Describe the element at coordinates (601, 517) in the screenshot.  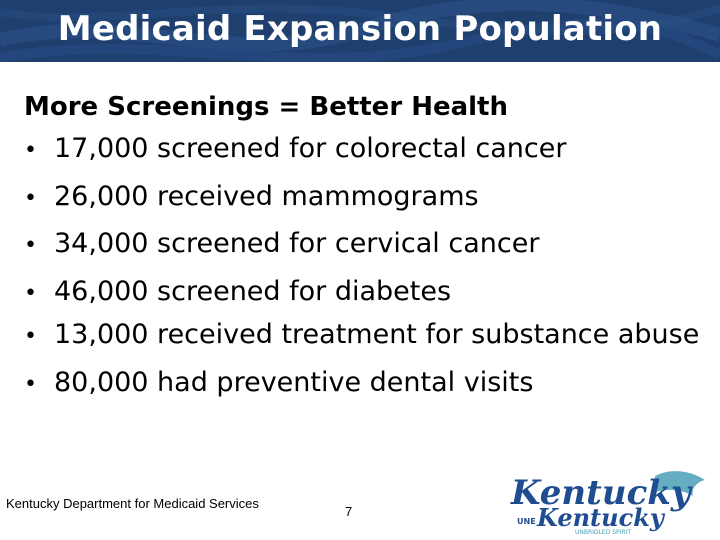
I see `logo-wordmark-bottom: Kentucky` at that location.